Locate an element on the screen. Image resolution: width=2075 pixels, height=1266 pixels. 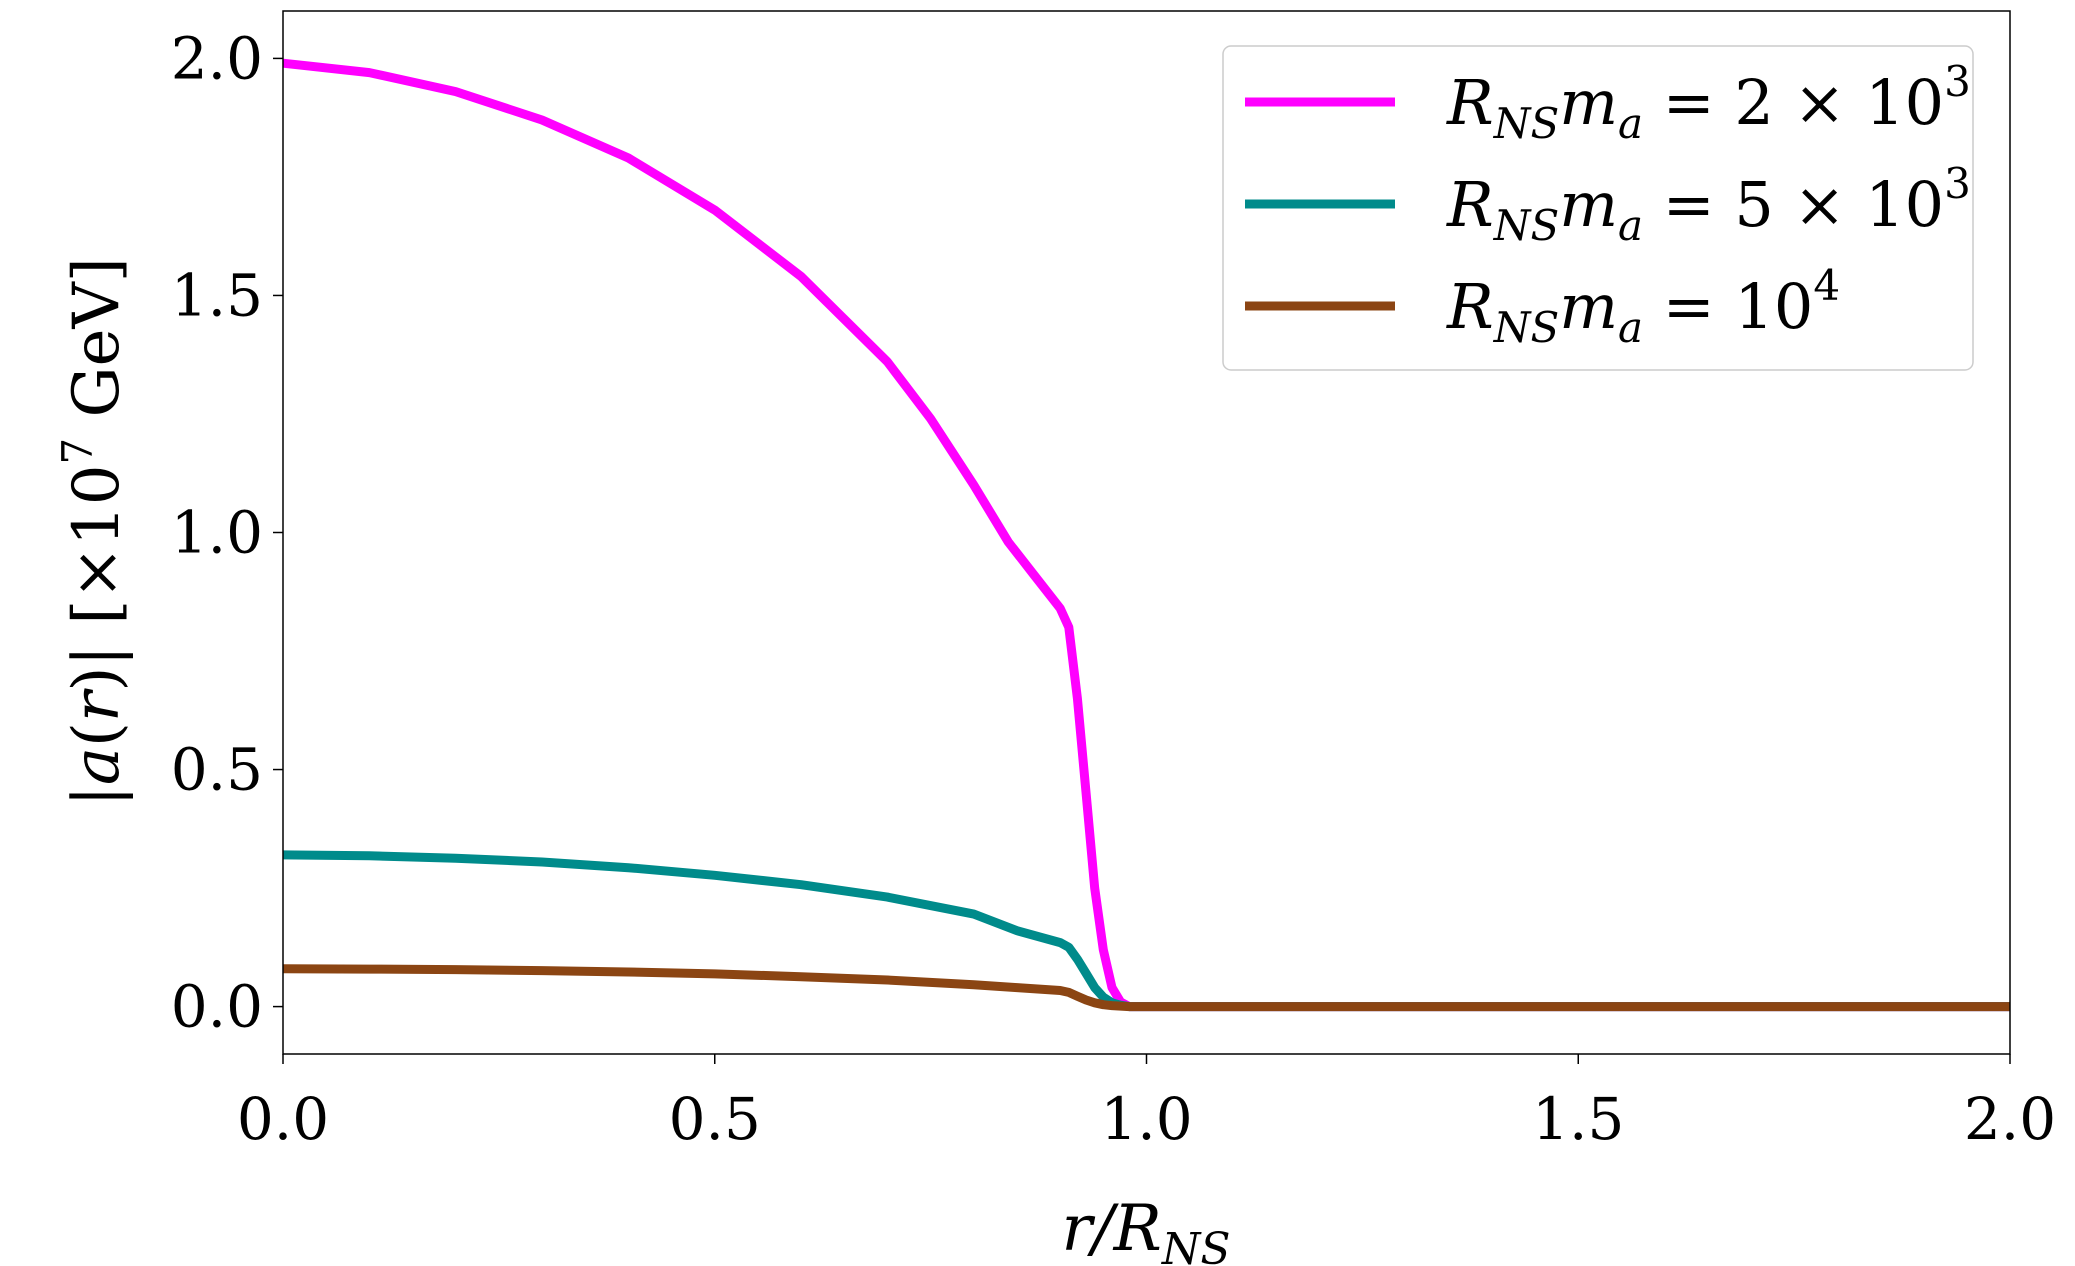
x-axis-label: r/RNS is located at coordinates (1146, 1229).